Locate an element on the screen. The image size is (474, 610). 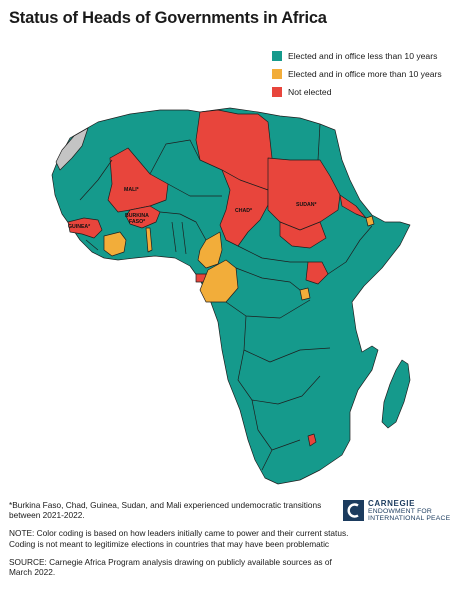
carnegie-logo-icon is located at coordinates (353, 510).